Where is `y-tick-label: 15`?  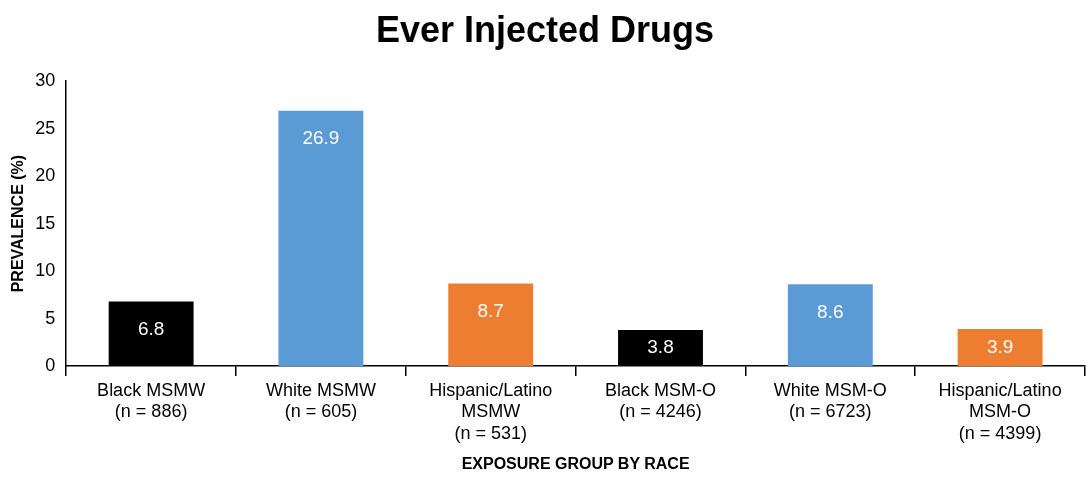 y-tick-label: 15 is located at coordinates (45, 222).